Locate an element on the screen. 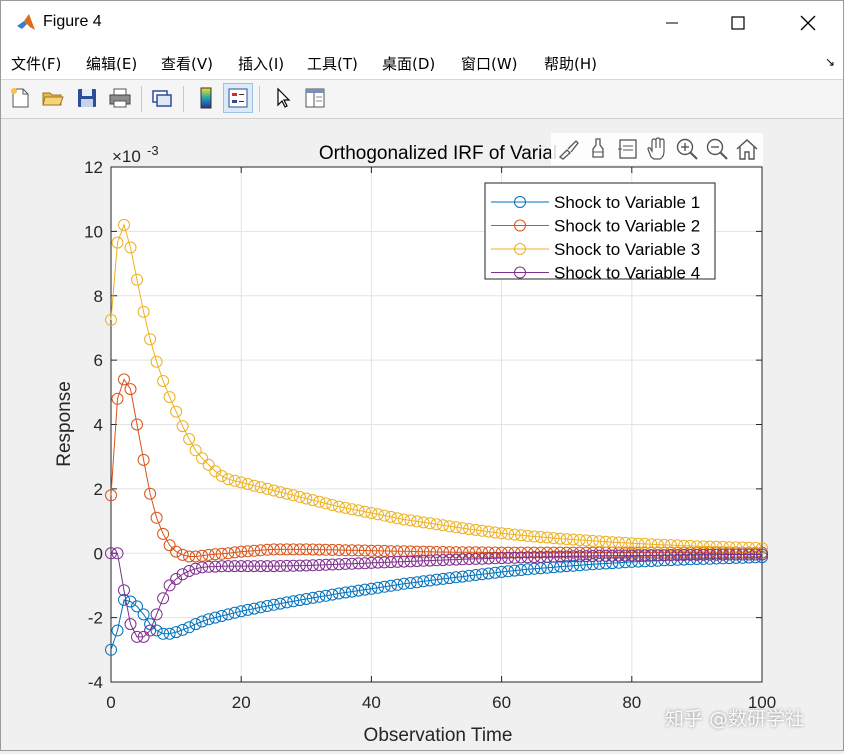 Image resolution: width=844 pixels, height=754 pixels. insert-colorbar-button is located at coordinates (206, 98).